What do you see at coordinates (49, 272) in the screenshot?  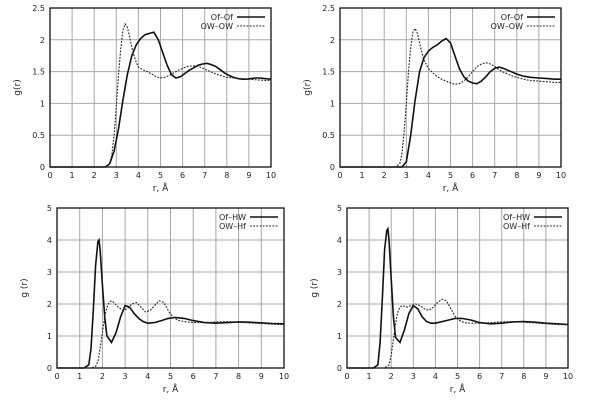 I see `y-tick-label: 3` at bounding box center [49, 272].